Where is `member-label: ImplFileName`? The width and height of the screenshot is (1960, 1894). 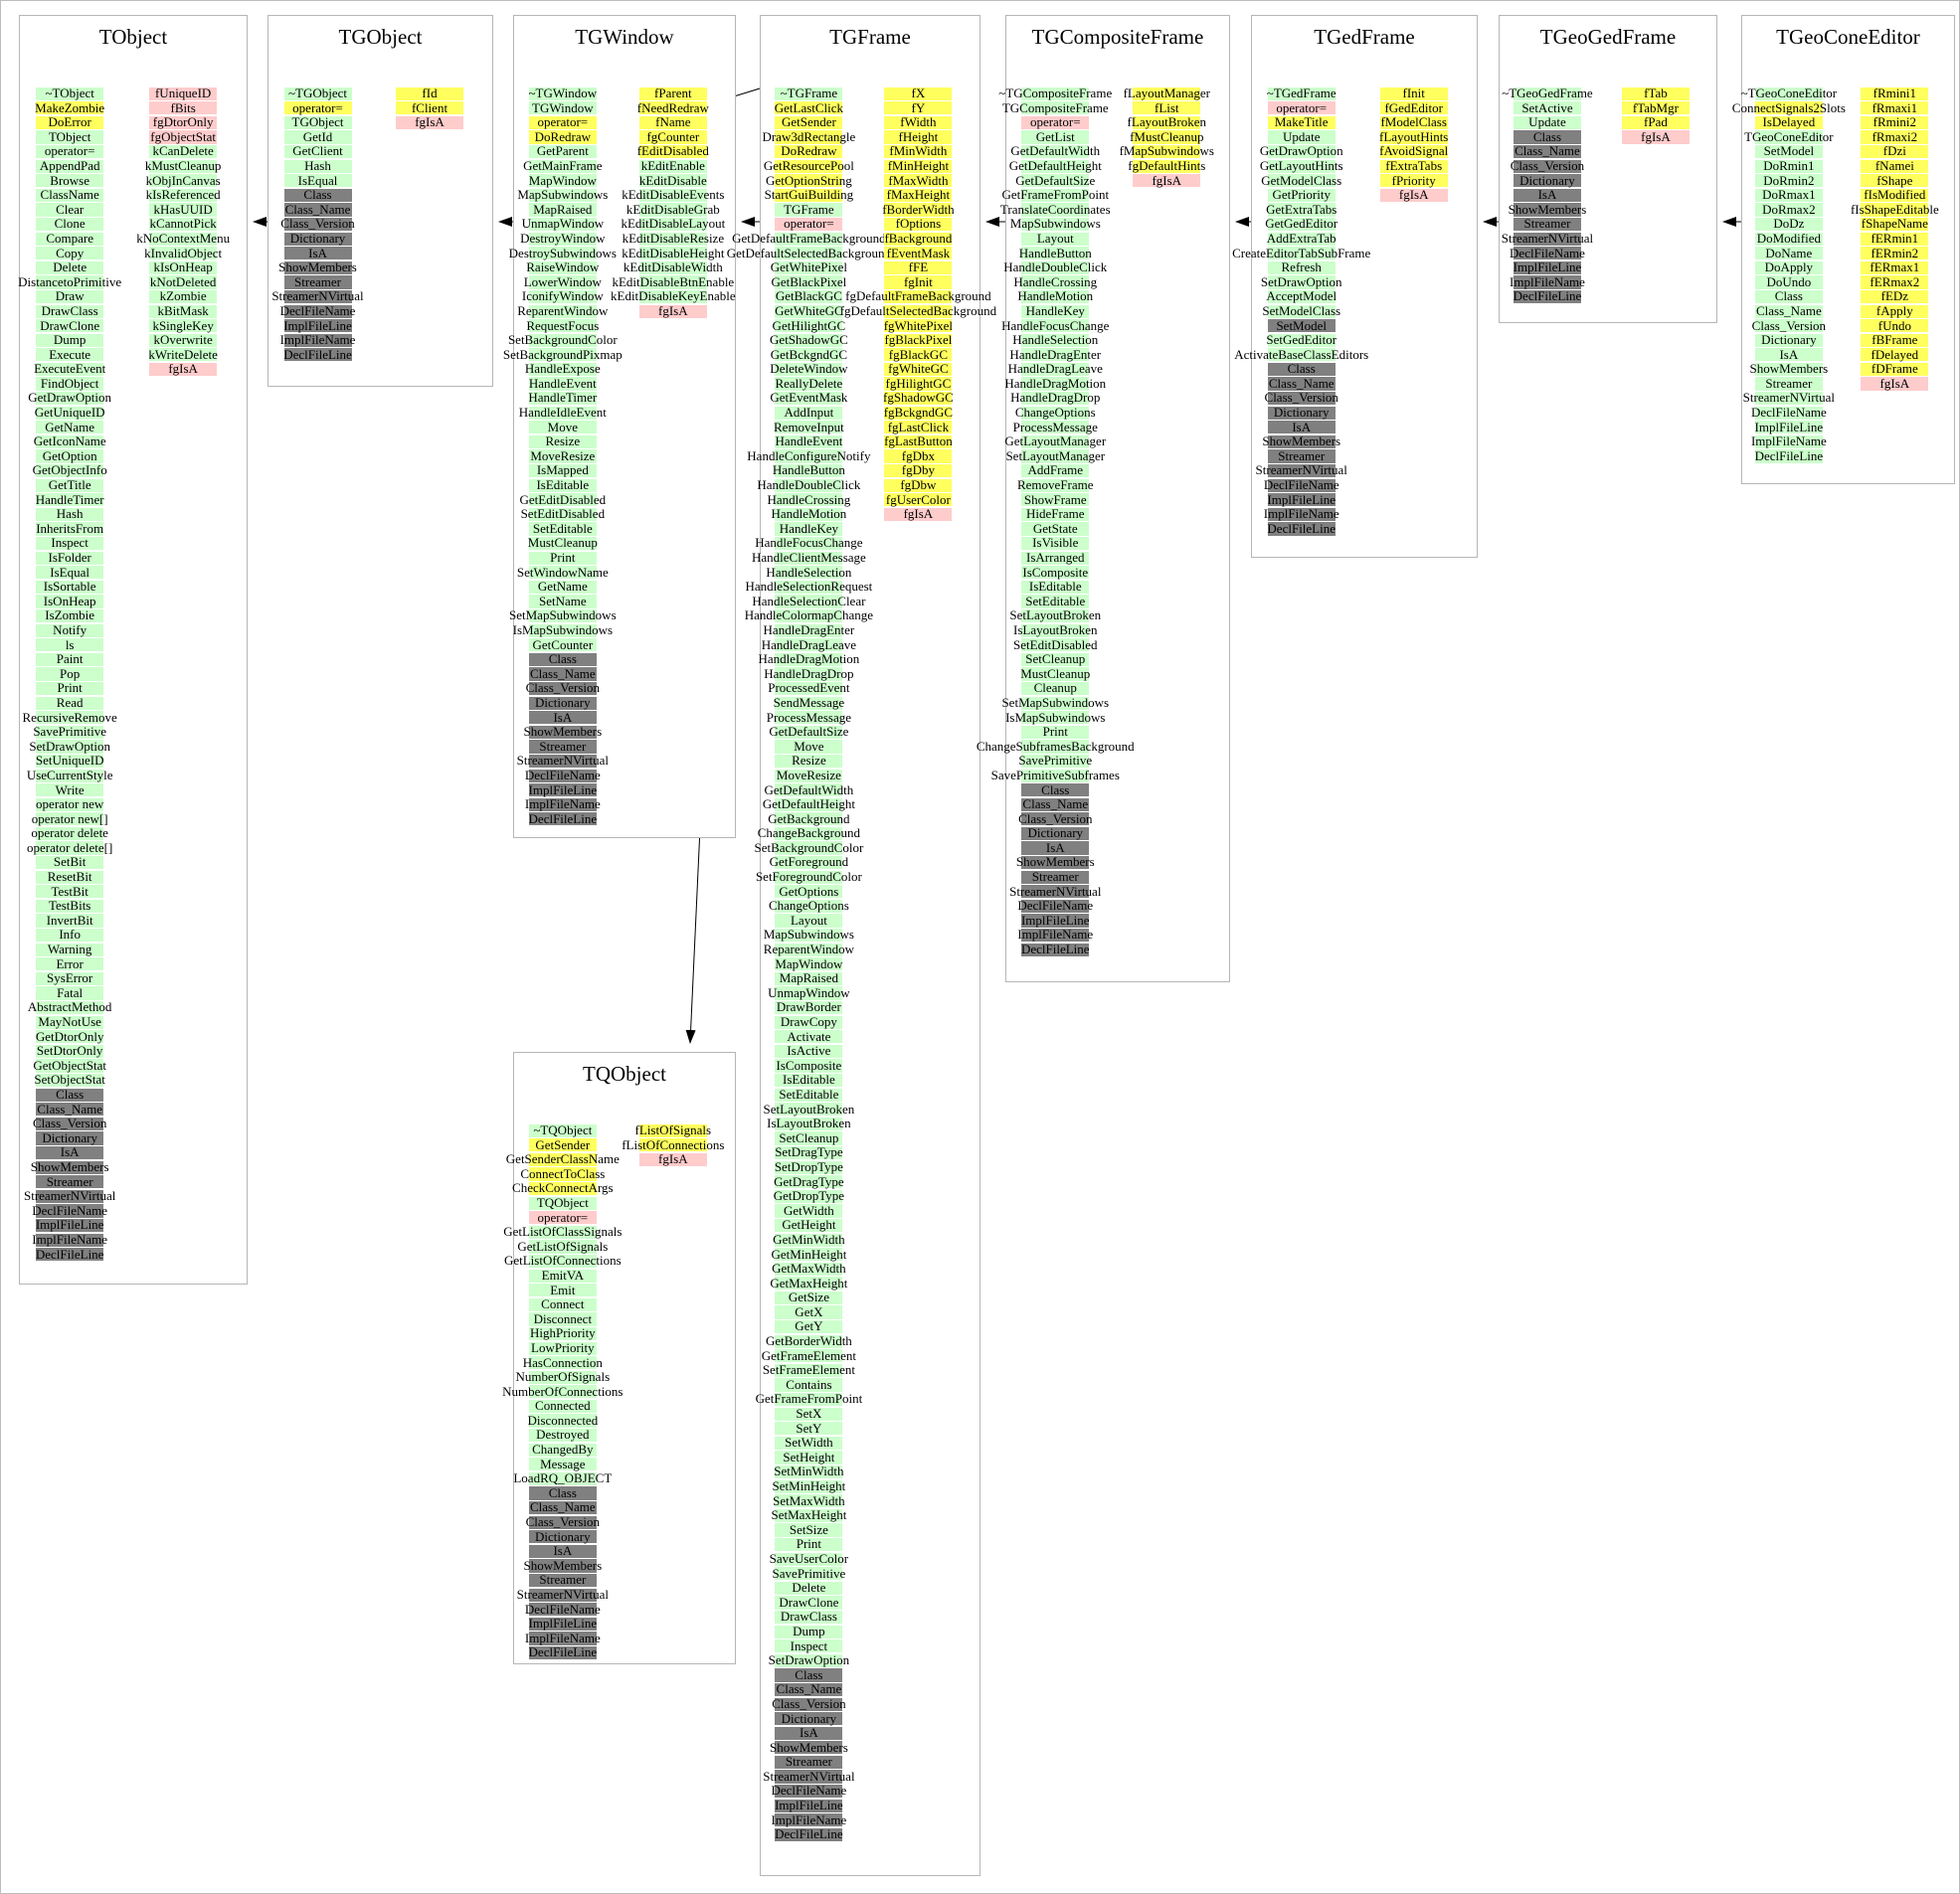 member-label: ImplFileName is located at coordinates (317, 340).